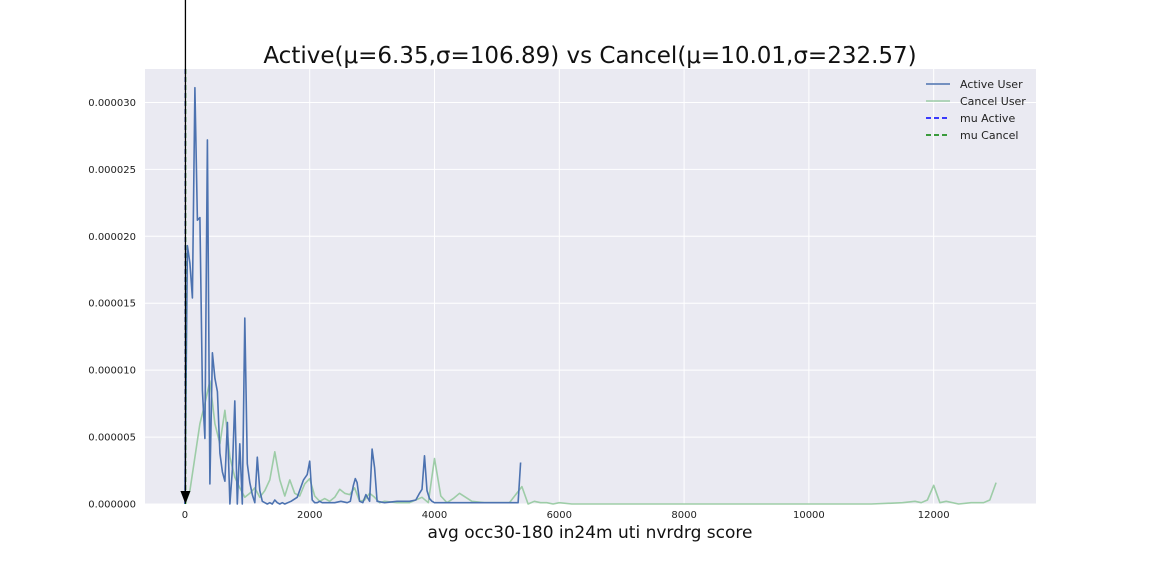  I want to click on x-tick-label: 8000, so click(683, 515).